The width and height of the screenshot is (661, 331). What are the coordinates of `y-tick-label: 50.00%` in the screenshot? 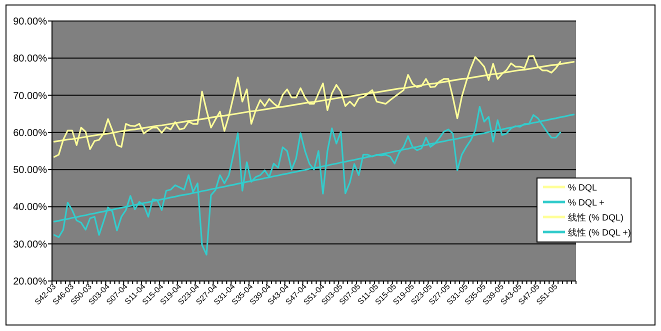 It's located at (30, 170).